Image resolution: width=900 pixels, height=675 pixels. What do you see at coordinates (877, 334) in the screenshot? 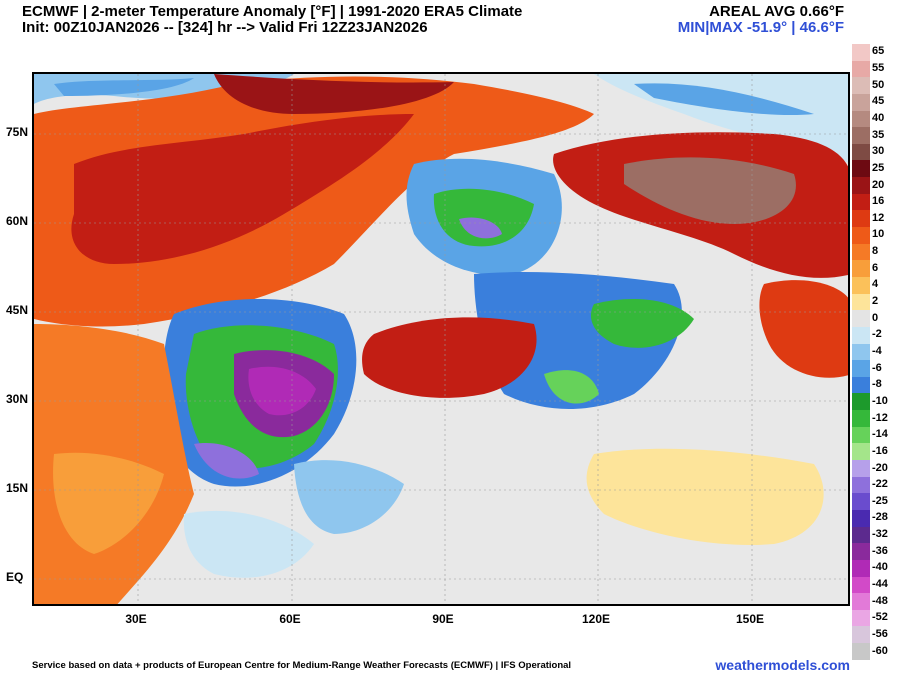
I see `color-legend-label: -2` at bounding box center [877, 334].